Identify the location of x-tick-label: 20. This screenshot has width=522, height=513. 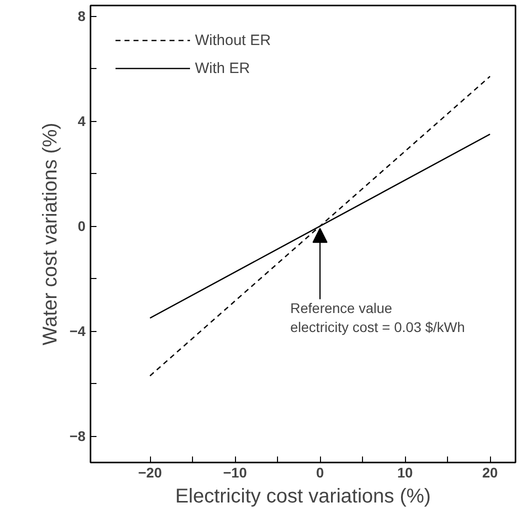
(490, 472).